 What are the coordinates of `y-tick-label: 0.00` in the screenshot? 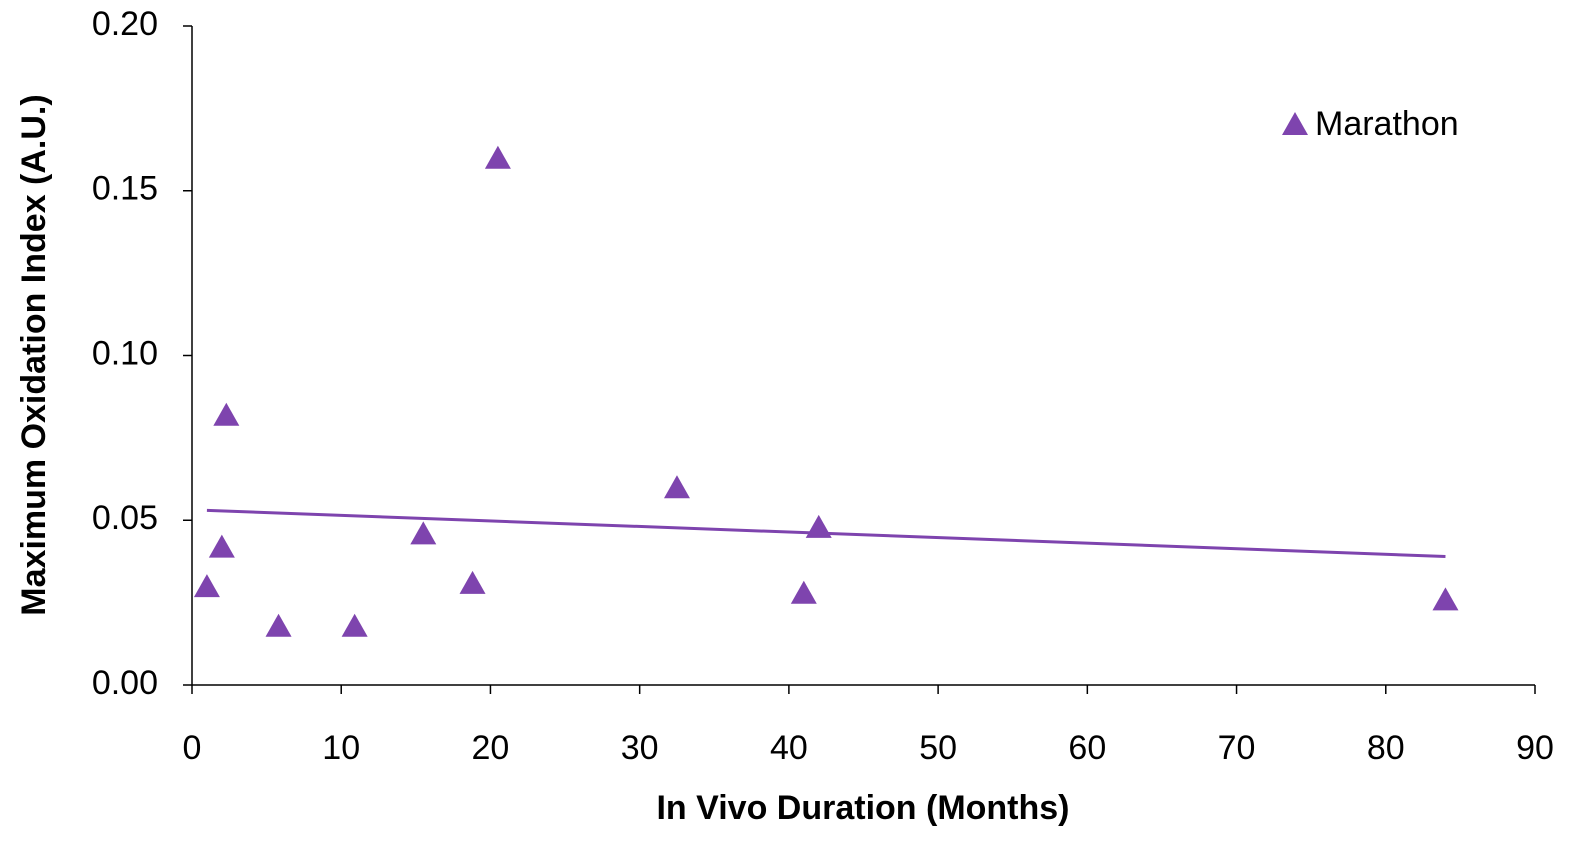 It's located at (125, 683).